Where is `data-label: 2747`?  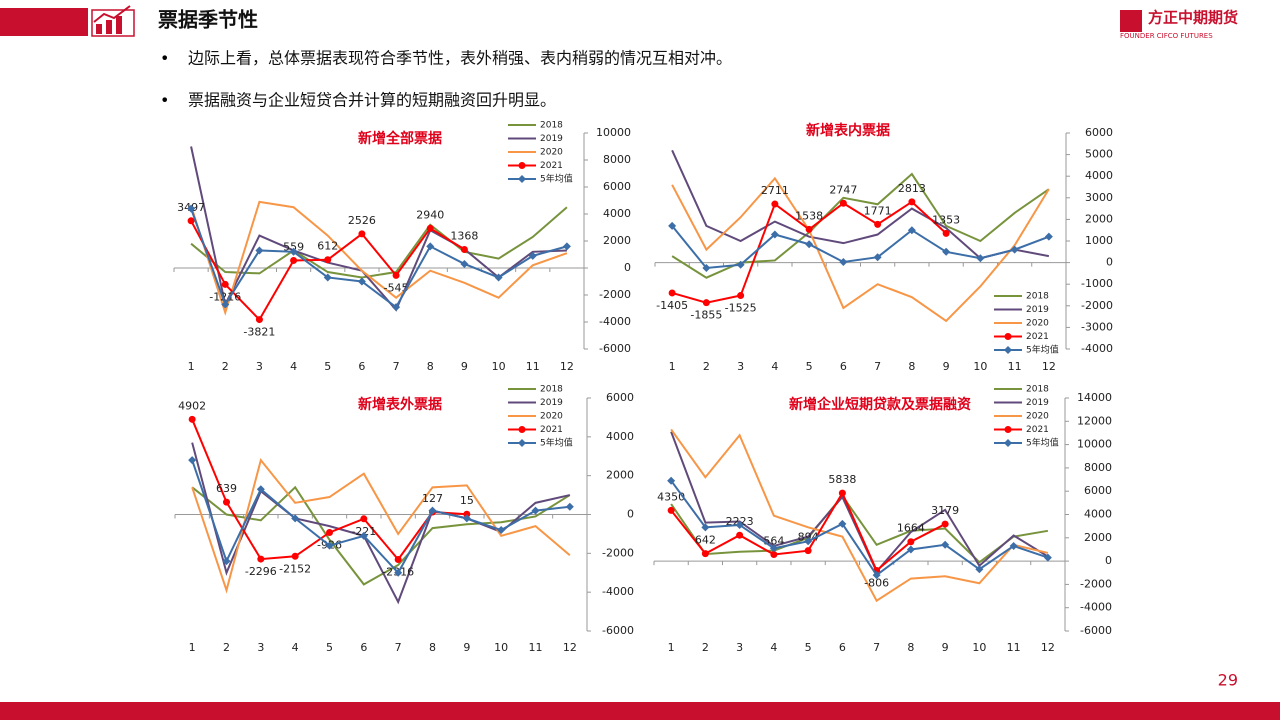 data-label: 2747 is located at coordinates (843, 189).